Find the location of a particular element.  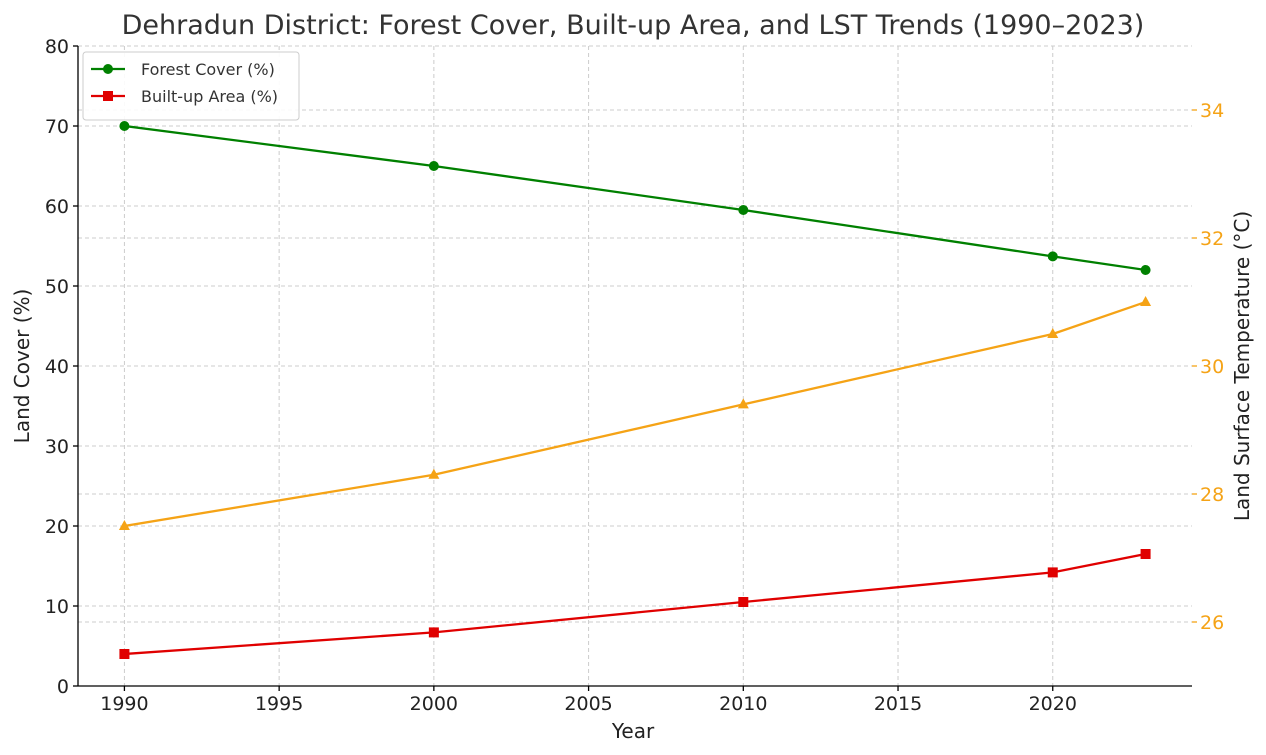

y-tick-label: 0 is located at coordinates (63, 687).